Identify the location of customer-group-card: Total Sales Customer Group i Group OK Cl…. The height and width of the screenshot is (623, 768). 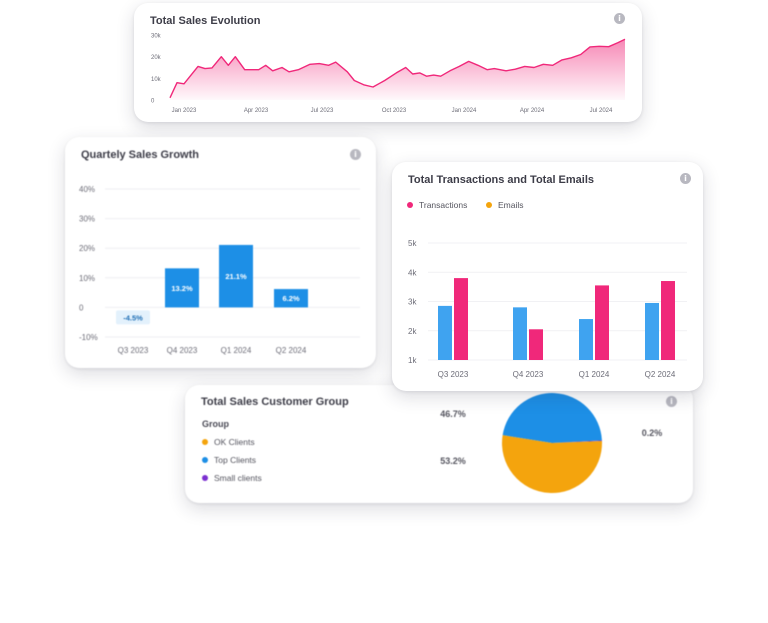
(439, 444).